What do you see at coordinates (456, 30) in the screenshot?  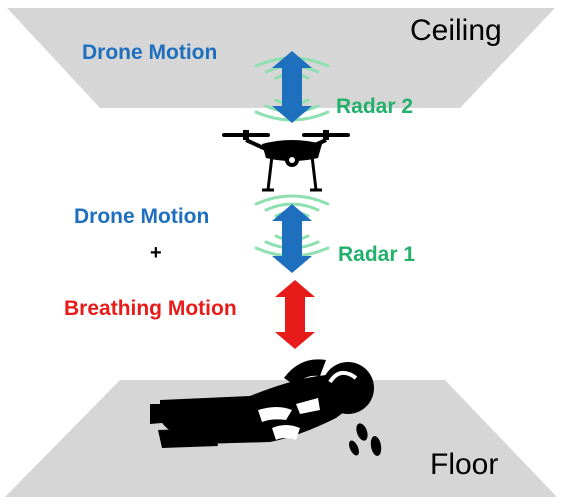 I see `ceiling-label: Ceiling` at bounding box center [456, 30].